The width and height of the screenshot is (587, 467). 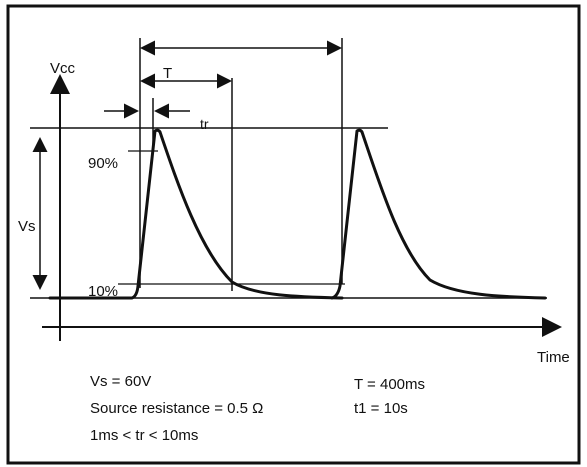 What do you see at coordinates (381, 408) in the screenshot?
I see `t1-value-note: t1 = 10s` at bounding box center [381, 408].